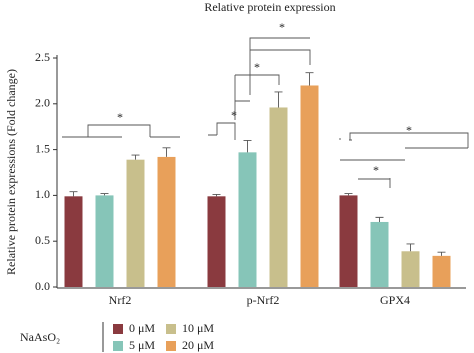 This screenshot has height=353, width=474. Describe the element at coordinates (142, 328) in the screenshot. I see `legend-label: 0 μM` at that location.